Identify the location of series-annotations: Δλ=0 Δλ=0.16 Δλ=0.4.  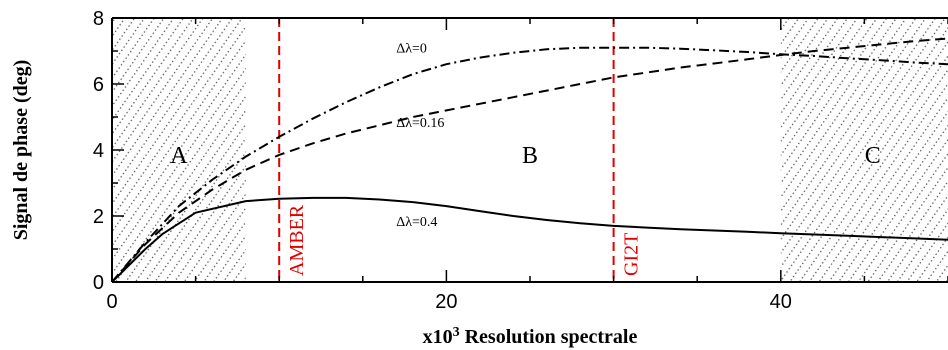
(420, 136).